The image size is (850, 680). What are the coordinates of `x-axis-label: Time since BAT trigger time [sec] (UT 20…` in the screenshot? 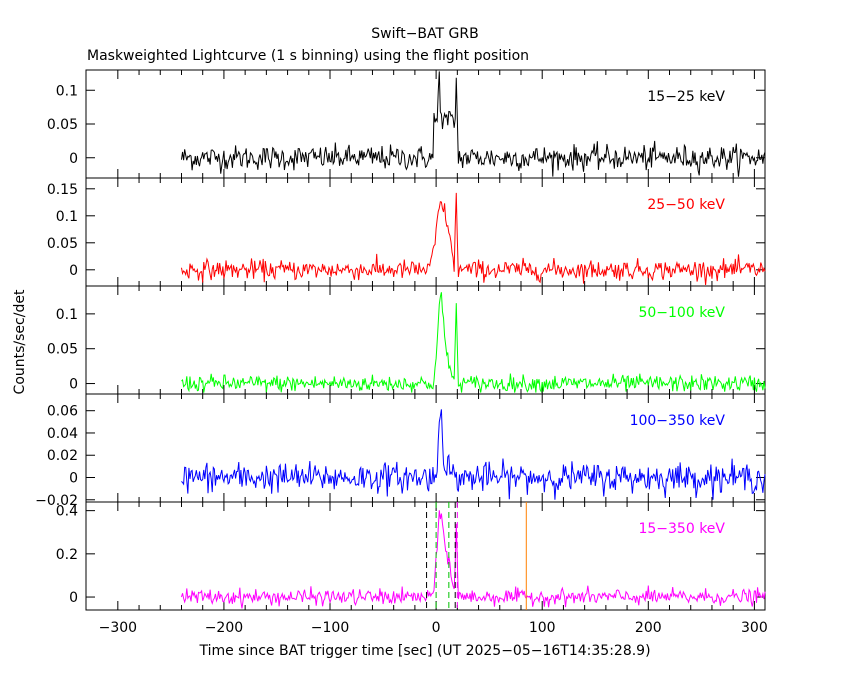 It's located at (424, 651).